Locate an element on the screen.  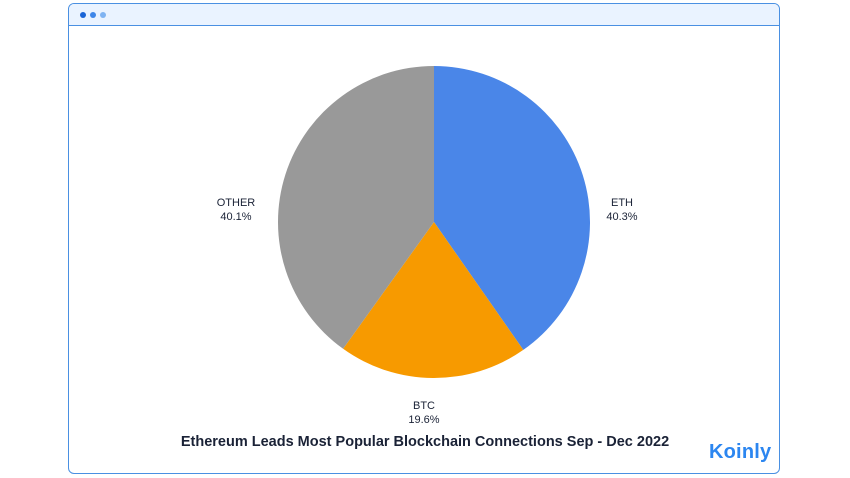
pie-slice-other is located at coordinates (355, 207).